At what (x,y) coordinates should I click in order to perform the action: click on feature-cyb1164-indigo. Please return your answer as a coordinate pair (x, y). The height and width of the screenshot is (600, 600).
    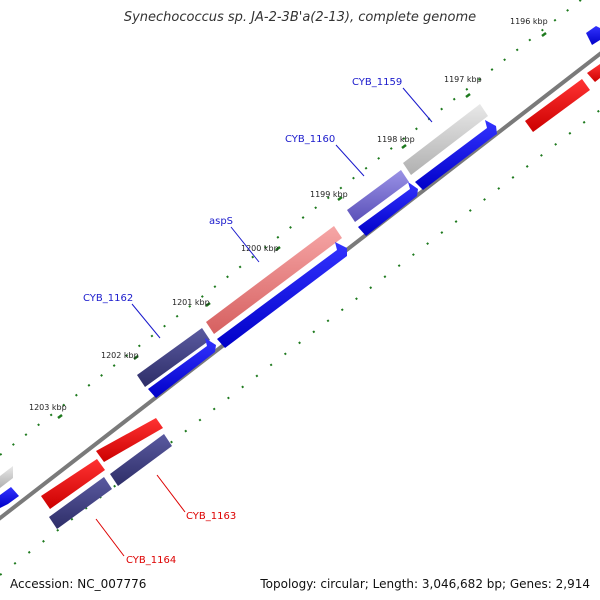
    Looking at the image, I should click on (80, 503).